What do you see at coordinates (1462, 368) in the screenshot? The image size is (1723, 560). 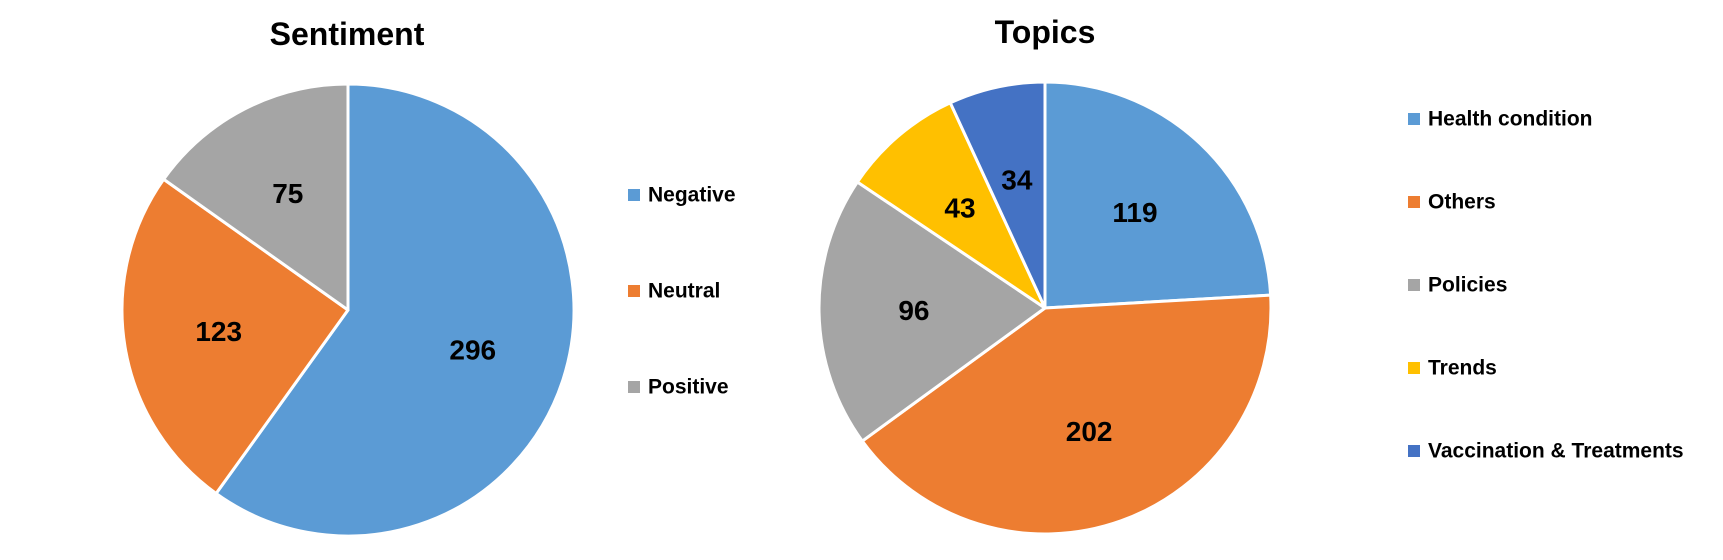 I see `legend-label-trends: Trends` at bounding box center [1462, 368].